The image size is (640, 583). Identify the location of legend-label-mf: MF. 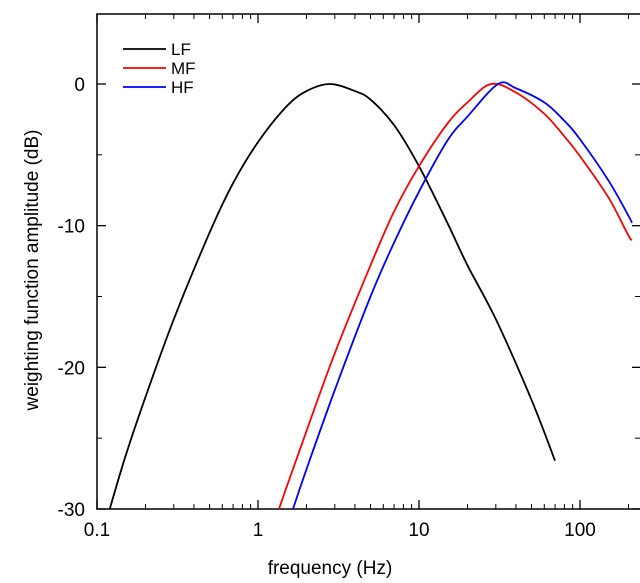
(183, 68).